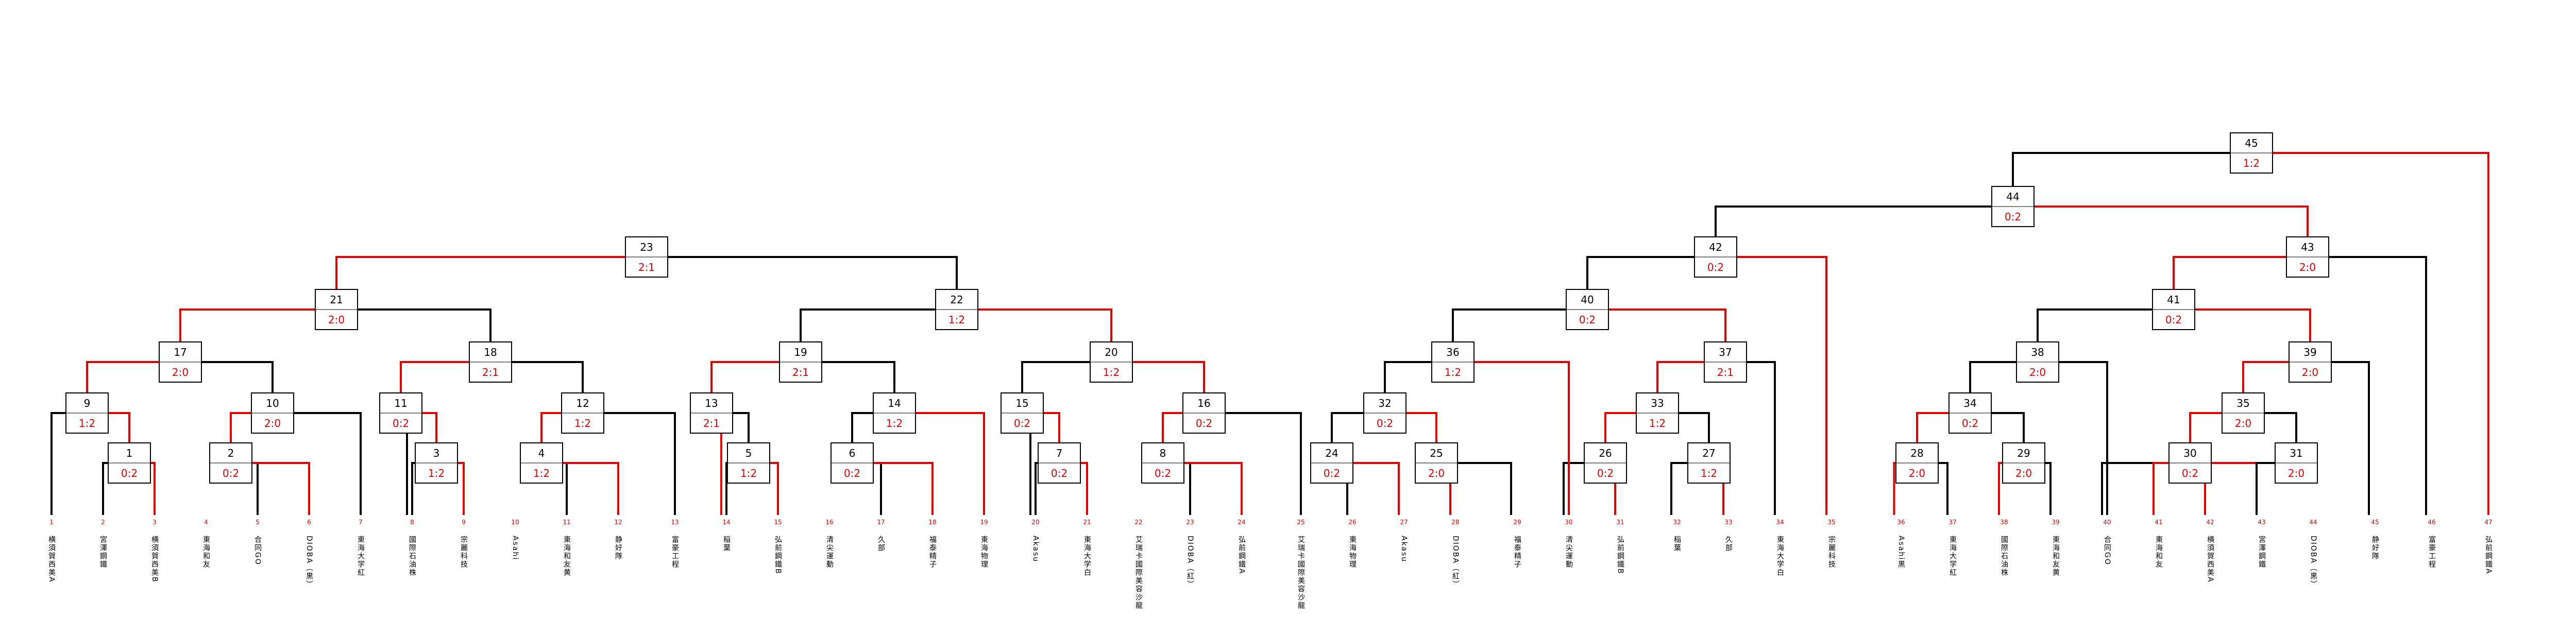  I want to click on match-number: 9, so click(87, 403).